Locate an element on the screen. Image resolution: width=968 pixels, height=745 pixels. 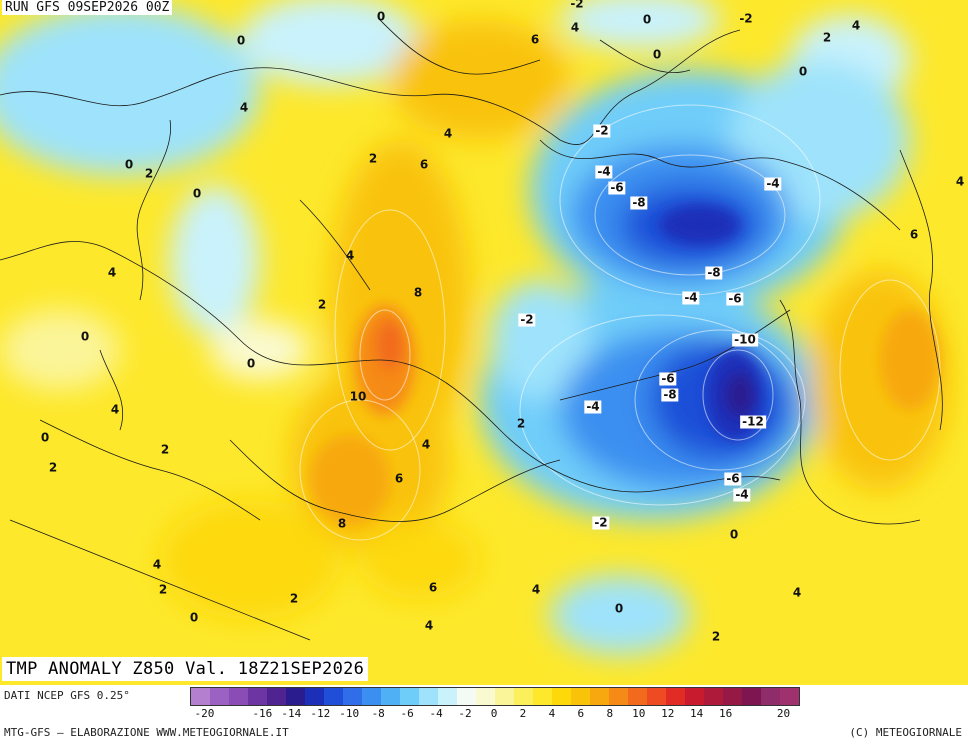
color-scale-tick-label: 10 is located at coordinates (639, 713).